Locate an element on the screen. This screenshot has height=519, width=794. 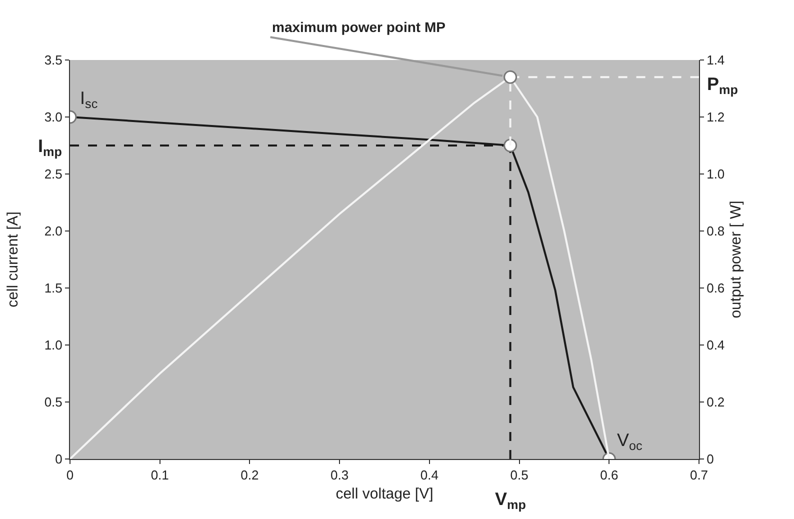
y2-tick-label: 0.6 is located at coordinates (715, 288).